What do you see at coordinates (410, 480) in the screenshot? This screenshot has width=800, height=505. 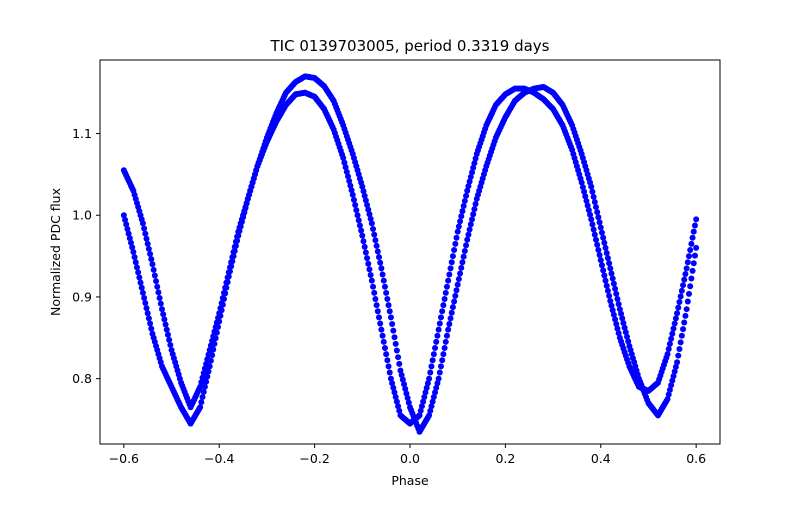 I see `x-axis-label: Phase` at bounding box center [410, 480].